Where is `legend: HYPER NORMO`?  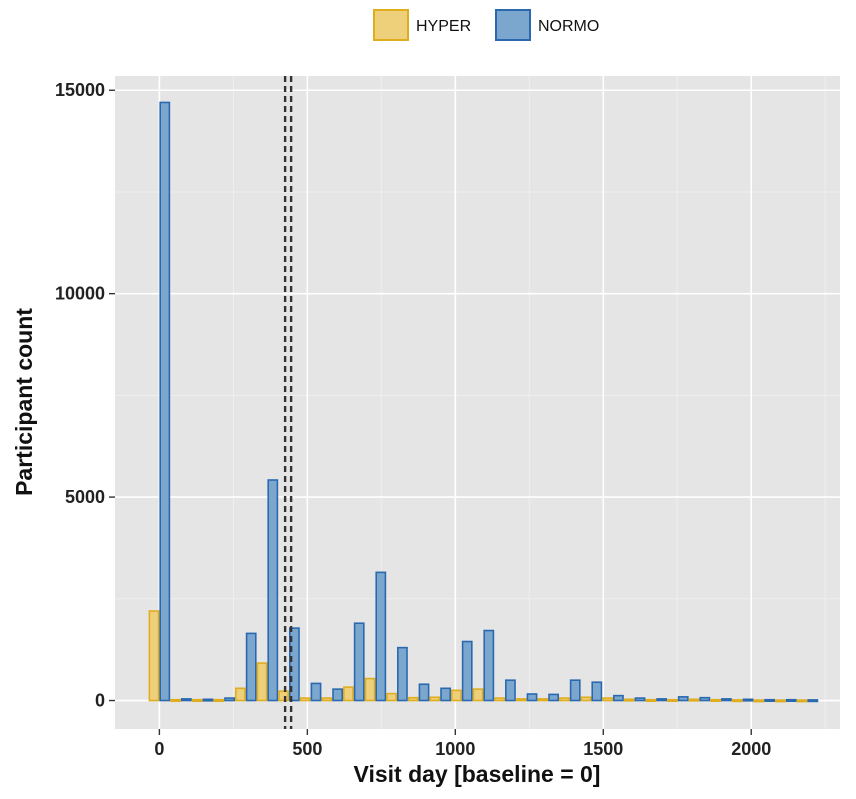 legend: HYPER NORMO is located at coordinates (486, 25).